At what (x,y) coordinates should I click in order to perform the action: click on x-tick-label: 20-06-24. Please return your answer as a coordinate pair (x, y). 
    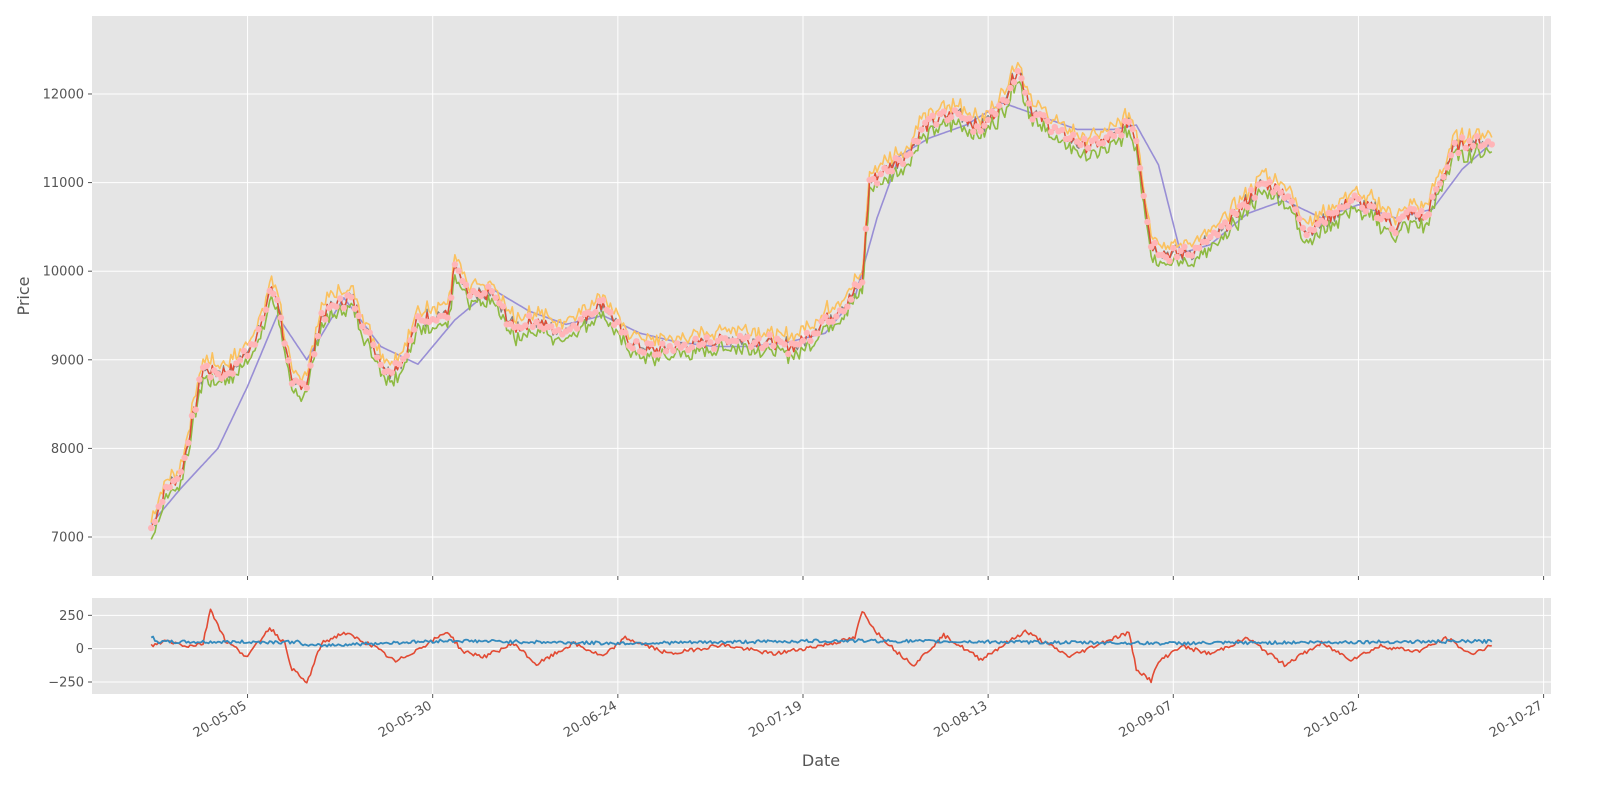
    Looking at the image, I should click on (590, 719).